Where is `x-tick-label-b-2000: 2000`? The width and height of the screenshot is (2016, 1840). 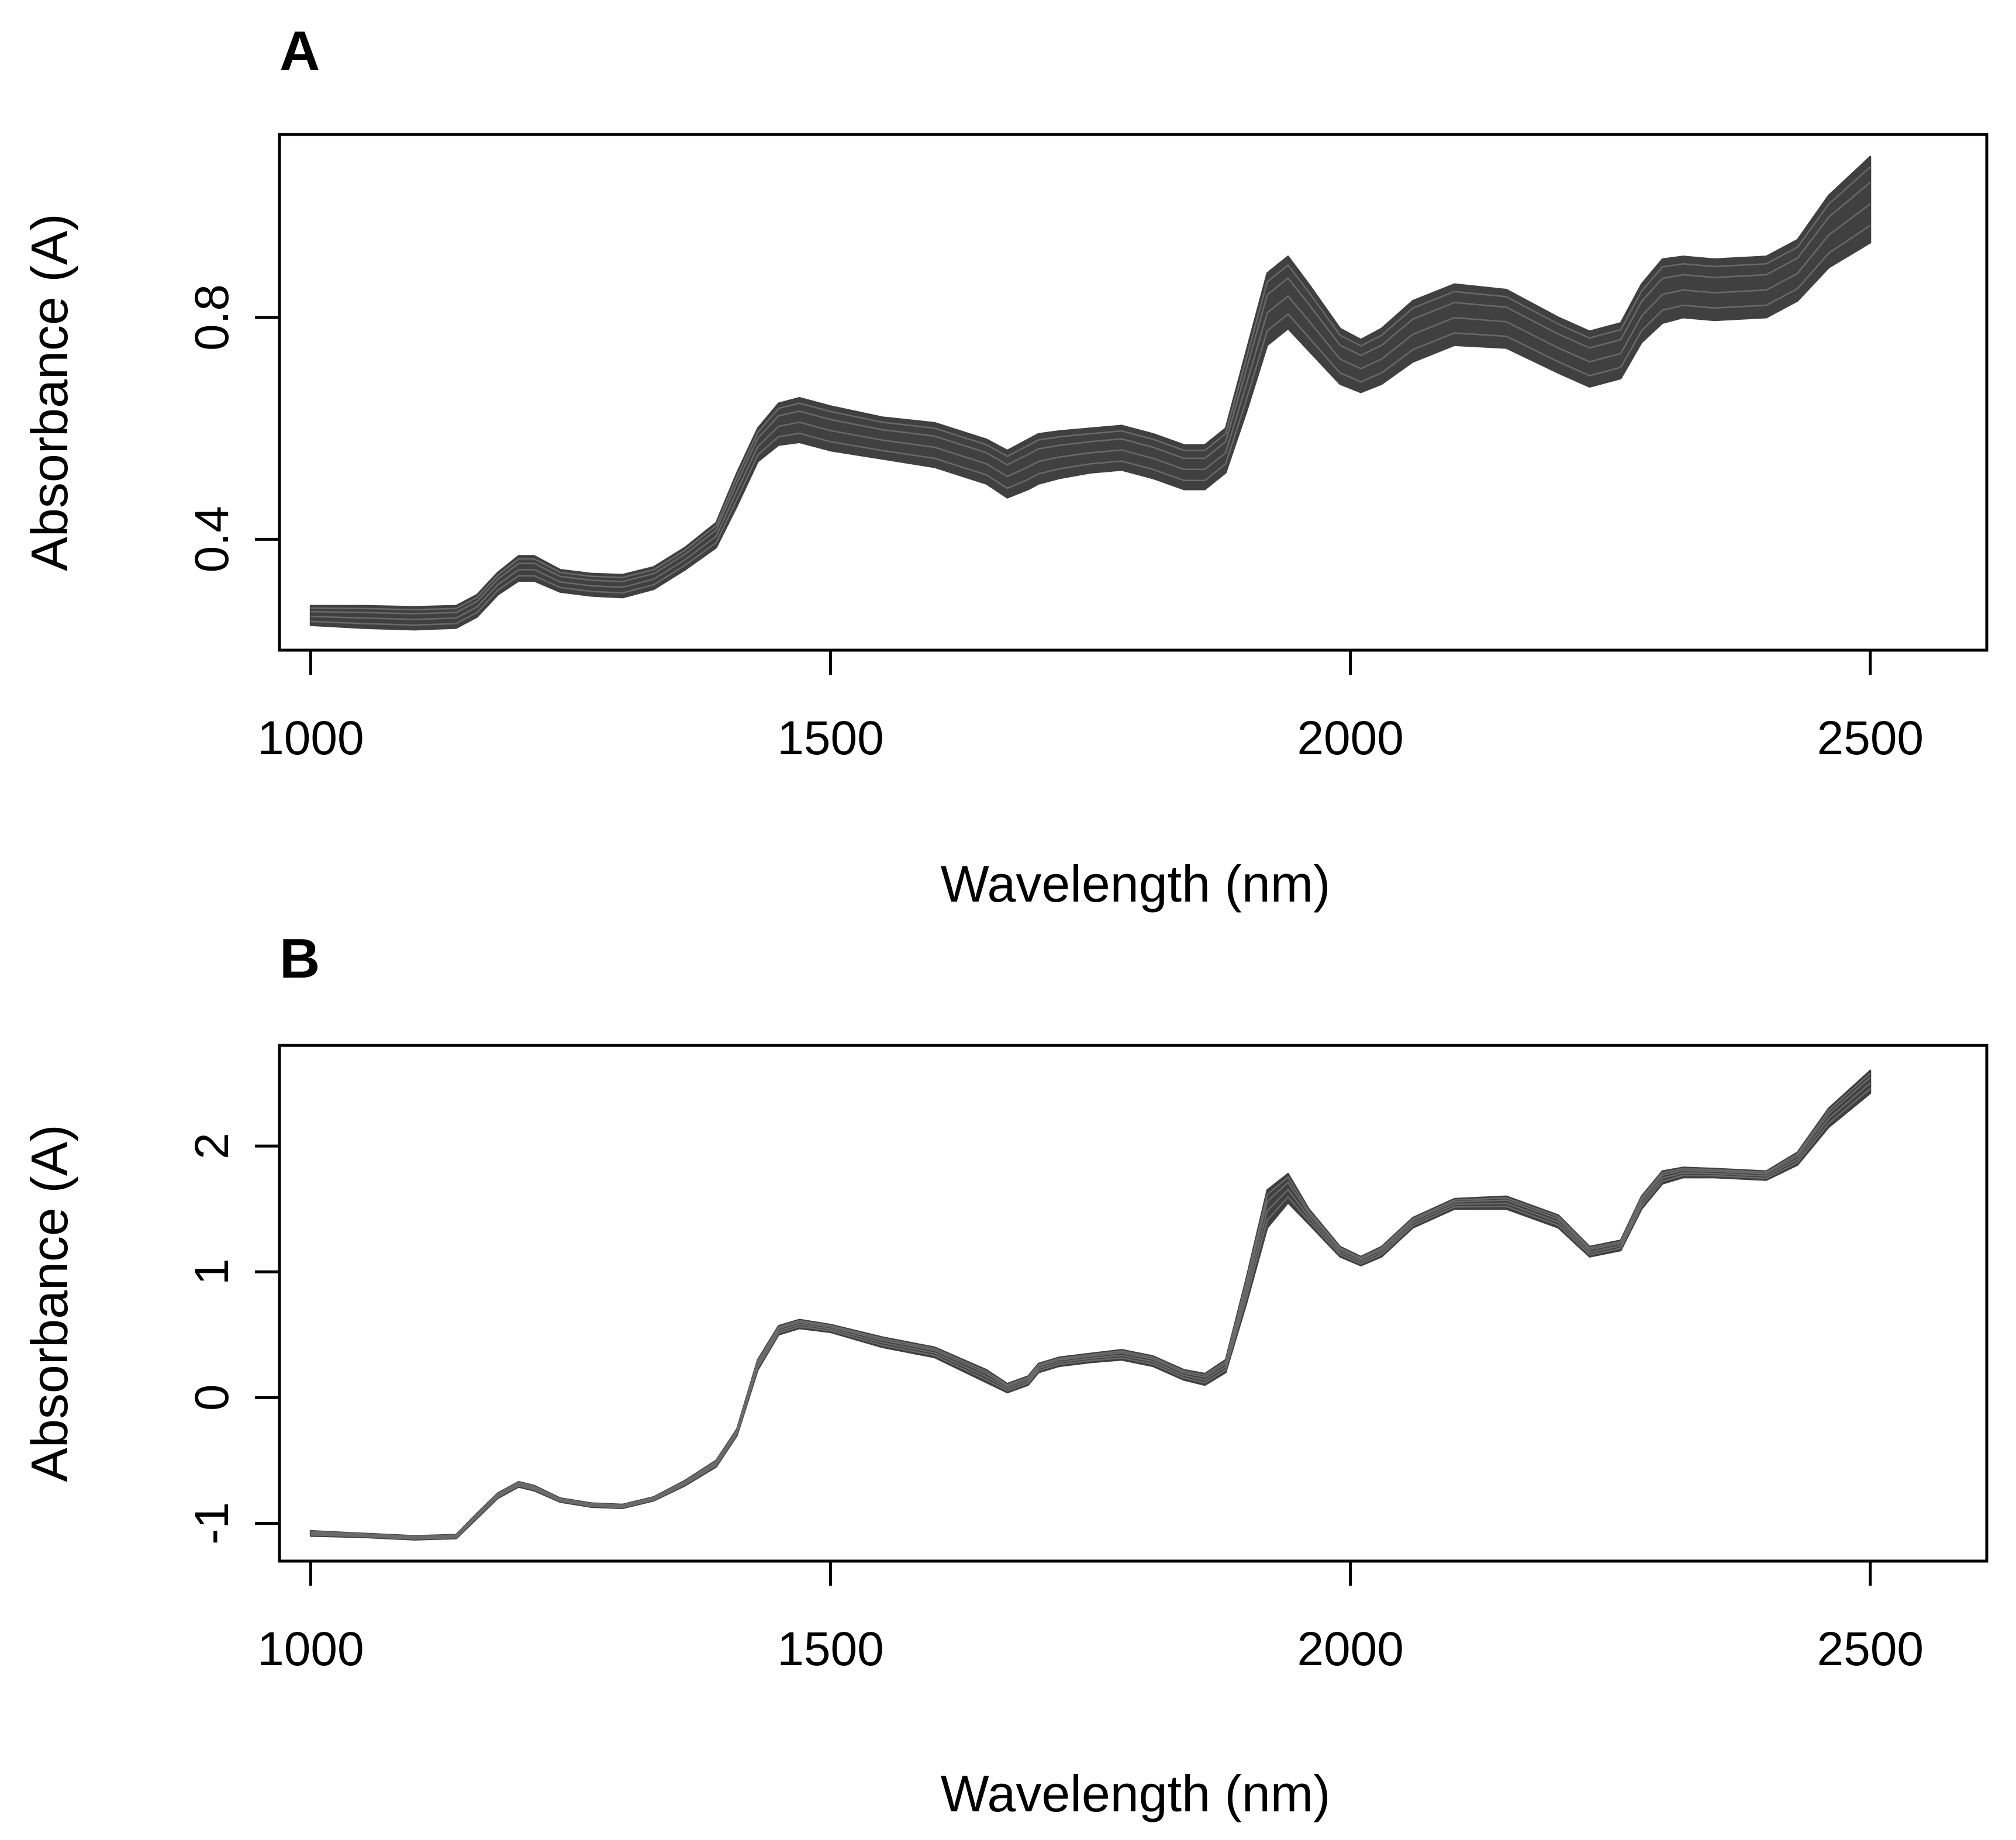 x-tick-label-b-2000: 2000 is located at coordinates (1350, 1649).